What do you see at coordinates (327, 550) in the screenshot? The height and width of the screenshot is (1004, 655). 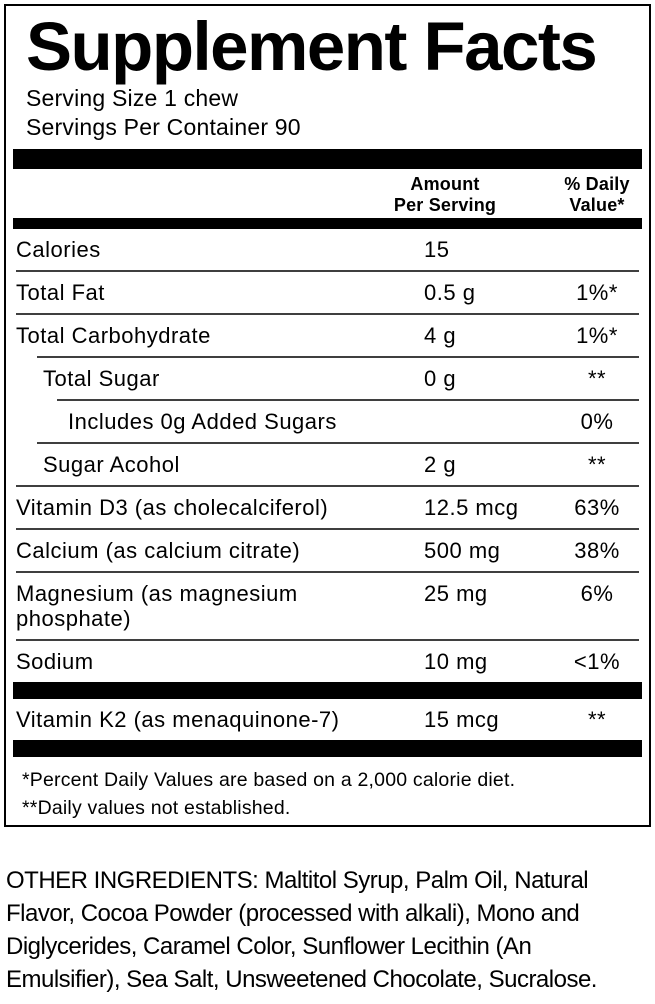 I see `nutrient-row: Calcium (as calcium citrate) 500 mg 38%` at bounding box center [327, 550].